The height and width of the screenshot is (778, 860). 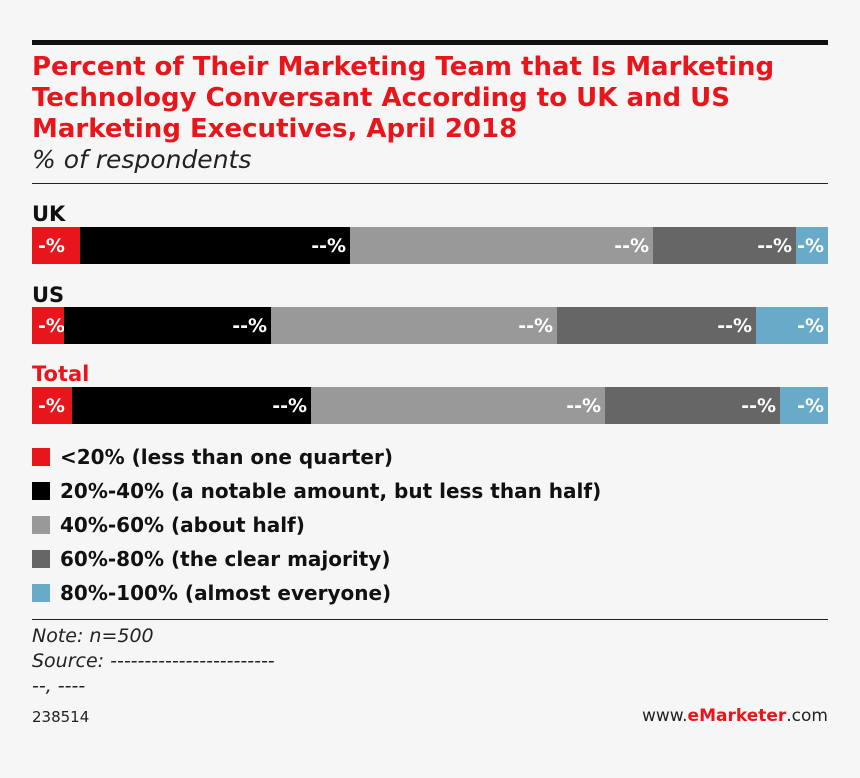 What do you see at coordinates (225, 559) in the screenshot?
I see `legend-label: 60%-80% (the clear majority)` at bounding box center [225, 559].